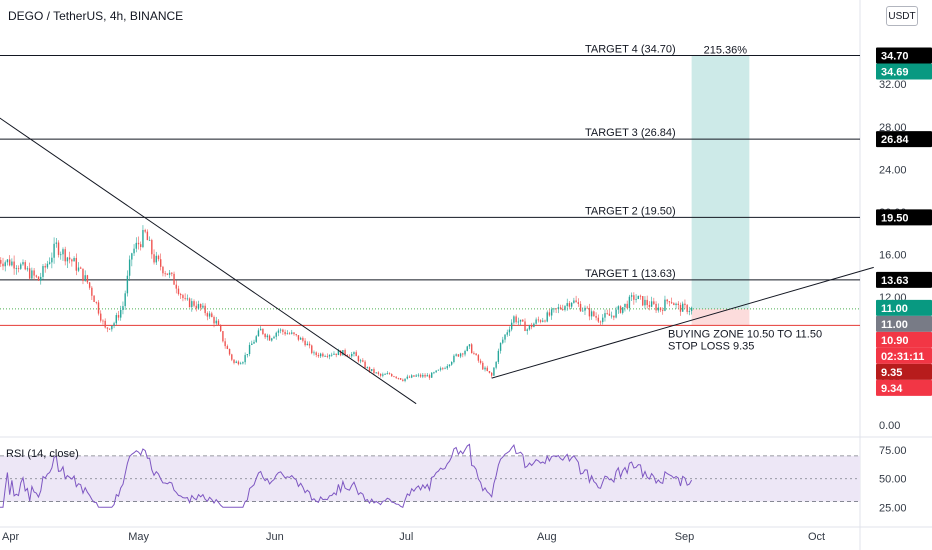 This screenshot has height=550, width=932. Describe the element at coordinates (630, 50) in the screenshot. I see `target-4-label: TARGET 4 (34.70)` at that location.